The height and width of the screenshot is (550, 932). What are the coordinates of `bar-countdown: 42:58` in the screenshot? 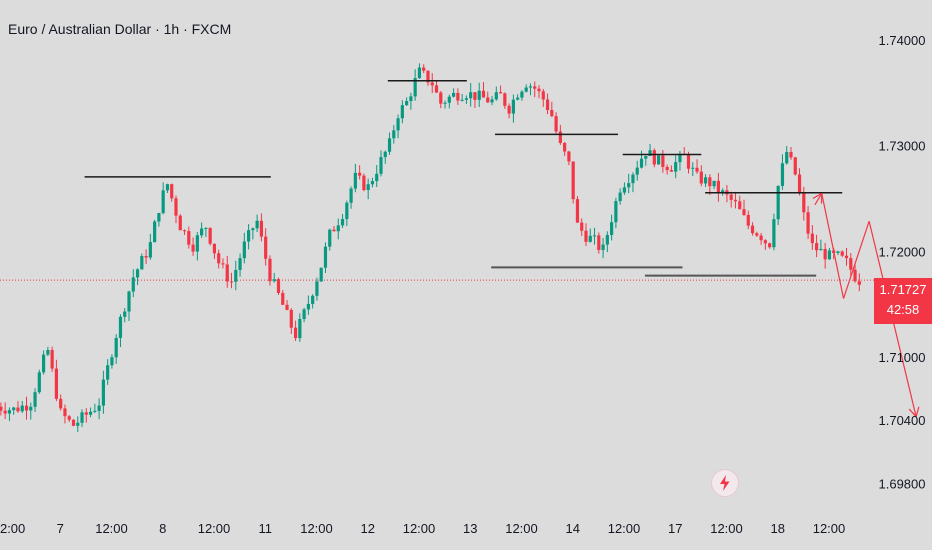 It's located at (903, 309).